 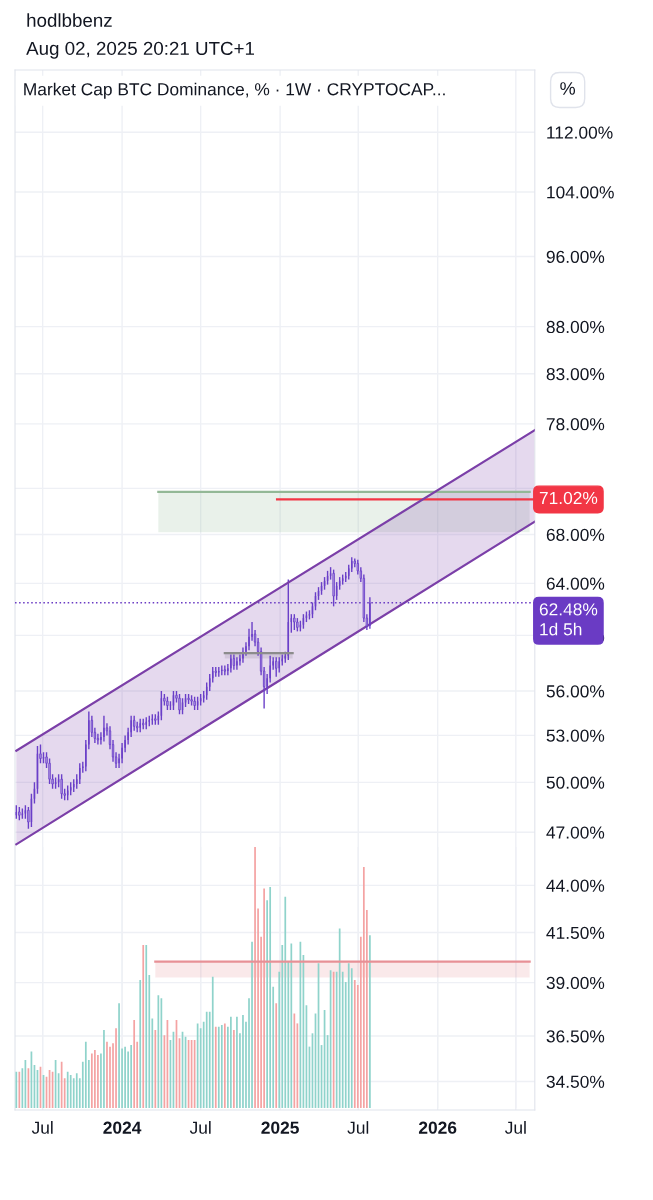 I want to click on y-tick-label: 44.00%, so click(x=575, y=885).